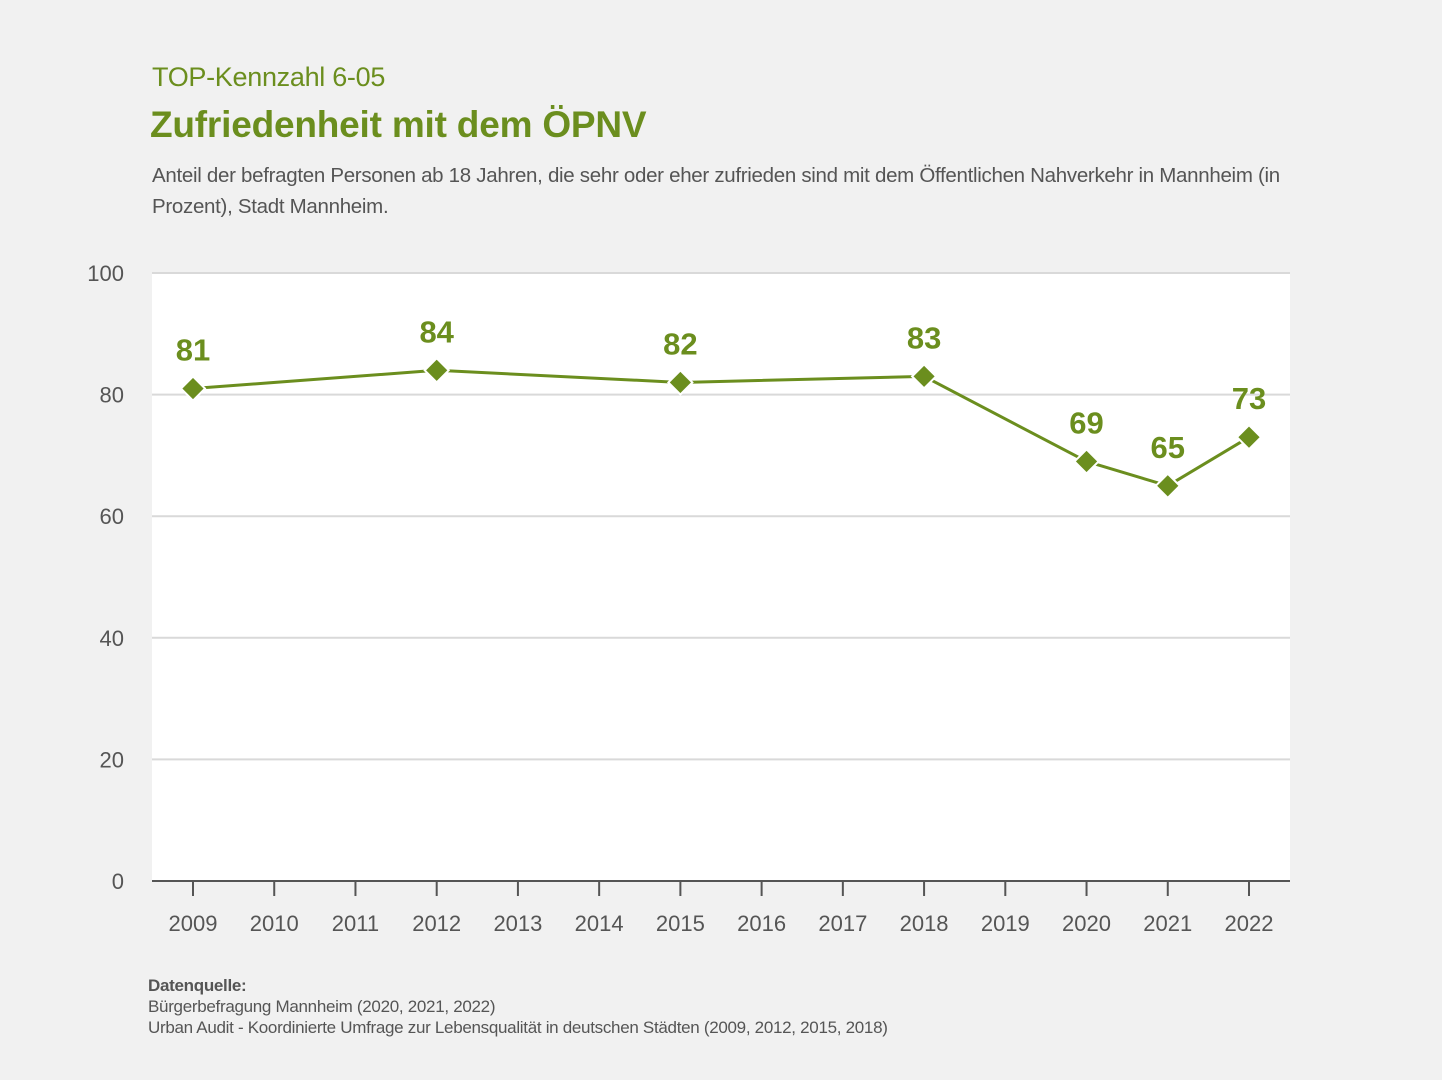  Describe the element at coordinates (398, 124) in the screenshot. I see `chart-title: Zufriedenheit mit dem ÖPNV` at that location.